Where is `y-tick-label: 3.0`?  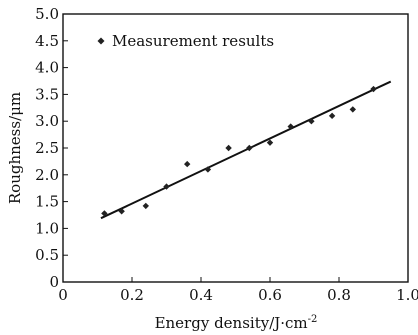 y-tick-label: 3.0 is located at coordinates (47, 121).